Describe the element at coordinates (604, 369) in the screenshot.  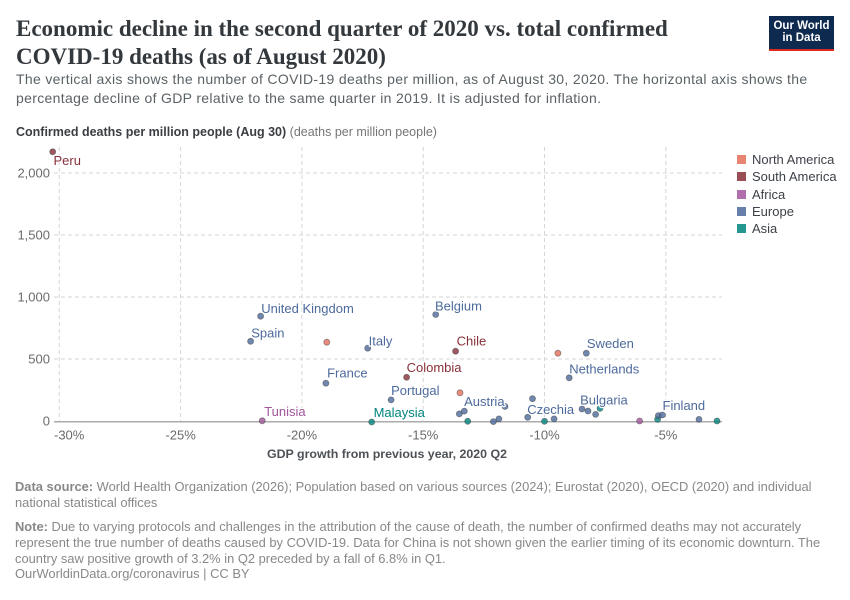
I see `svg-text: Netherlands` at that location.